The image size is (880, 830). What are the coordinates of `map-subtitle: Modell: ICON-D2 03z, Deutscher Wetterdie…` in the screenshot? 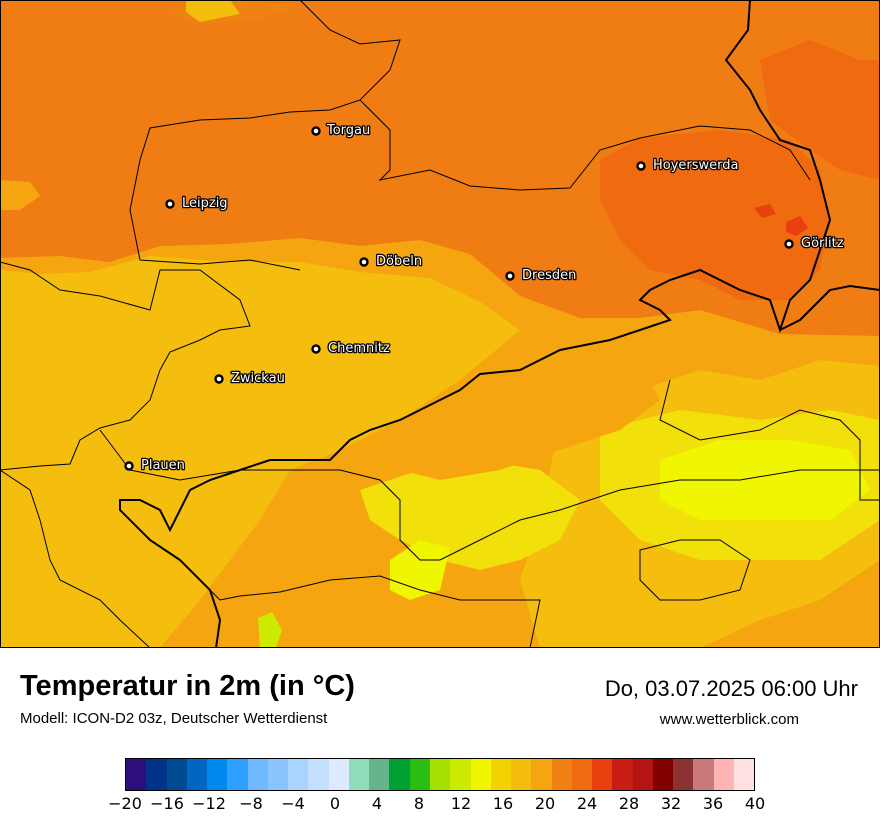 It's located at (174, 718).